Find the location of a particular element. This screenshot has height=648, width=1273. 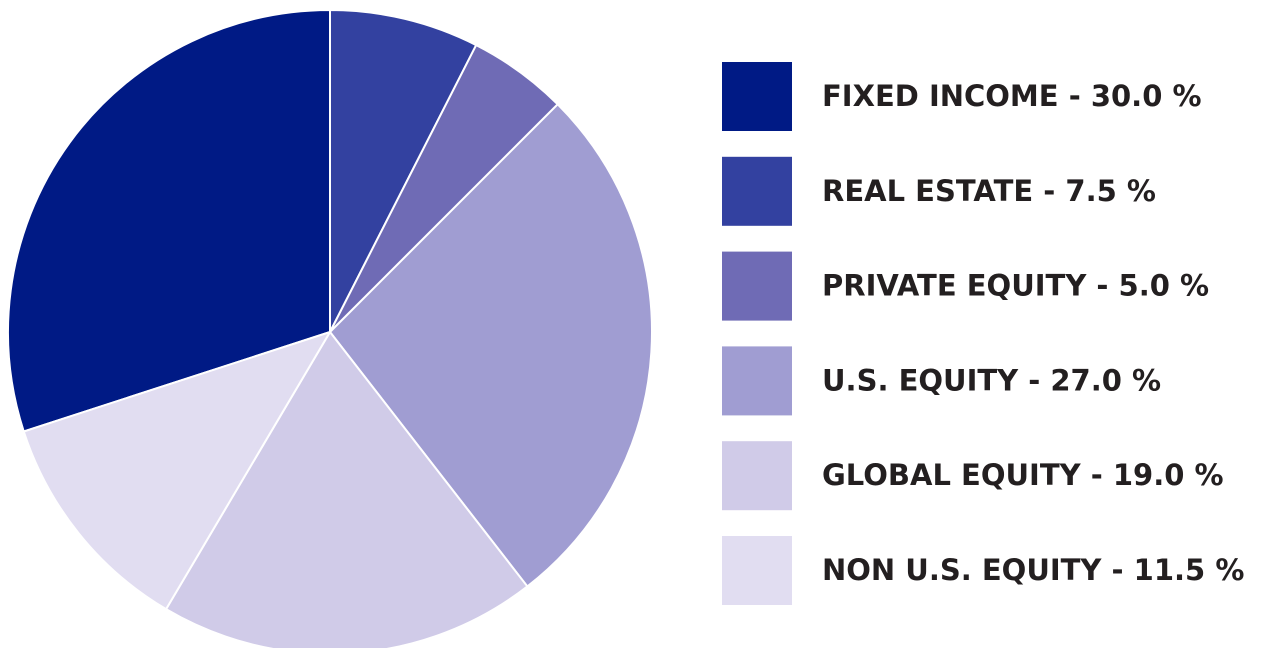

legend-label: FIXED INCOME - 30.0 % is located at coordinates (1012, 96).